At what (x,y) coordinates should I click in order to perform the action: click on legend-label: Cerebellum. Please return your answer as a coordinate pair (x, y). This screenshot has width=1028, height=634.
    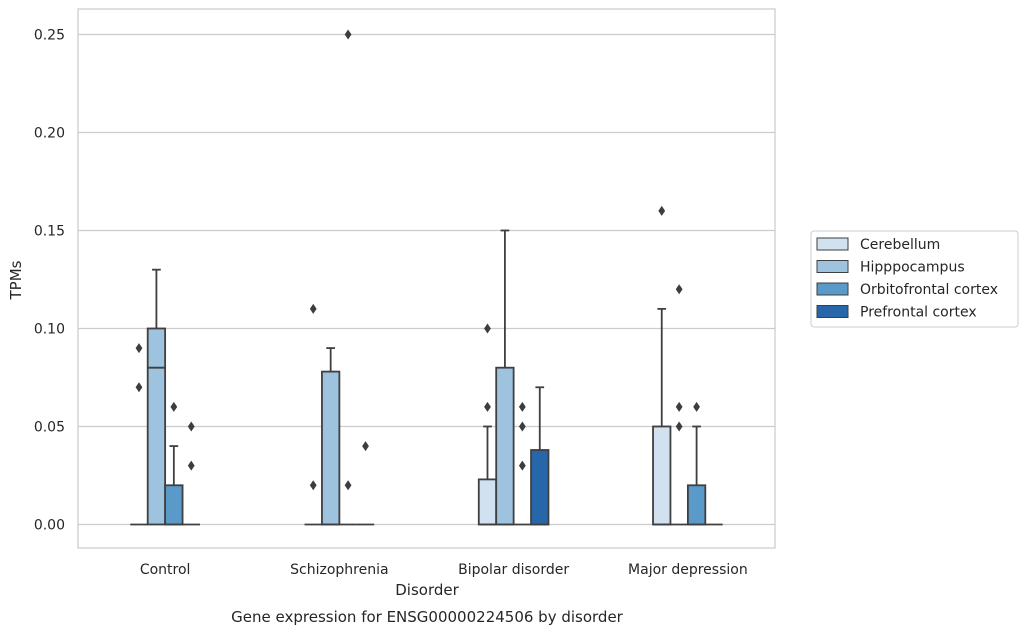
    Looking at the image, I should click on (900, 245).